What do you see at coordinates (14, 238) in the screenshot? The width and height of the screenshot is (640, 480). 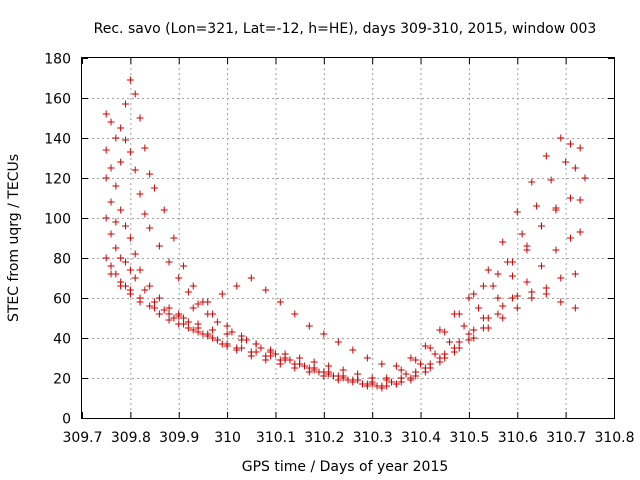 I see `y-axis-label: STEC from uqrg / TECUs` at bounding box center [14, 238].